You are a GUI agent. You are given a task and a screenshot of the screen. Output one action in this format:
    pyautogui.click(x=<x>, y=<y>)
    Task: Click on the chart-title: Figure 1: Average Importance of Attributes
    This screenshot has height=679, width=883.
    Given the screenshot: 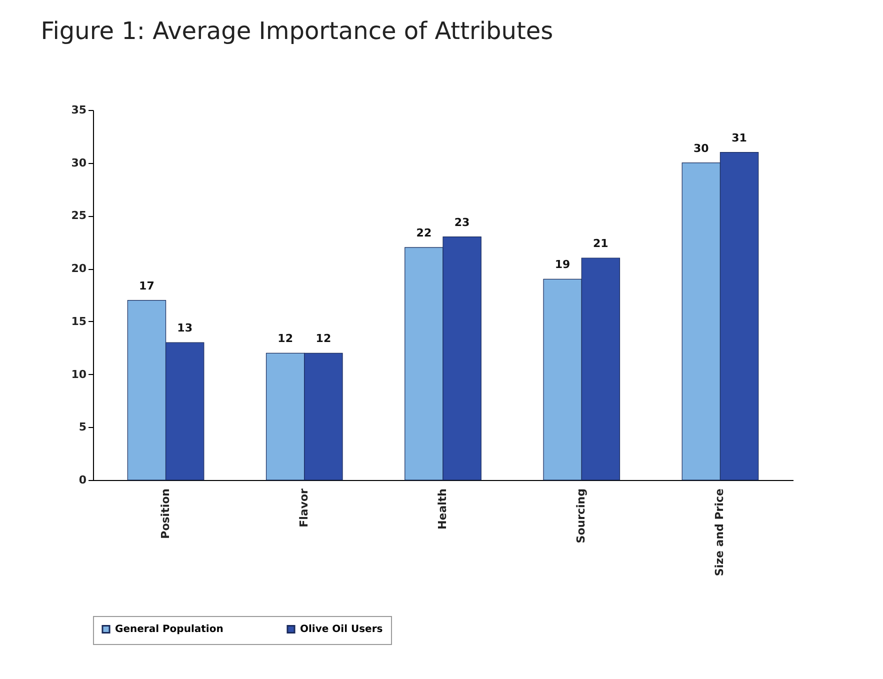 What is the action you would take?
    pyautogui.click(x=297, y=31)
    